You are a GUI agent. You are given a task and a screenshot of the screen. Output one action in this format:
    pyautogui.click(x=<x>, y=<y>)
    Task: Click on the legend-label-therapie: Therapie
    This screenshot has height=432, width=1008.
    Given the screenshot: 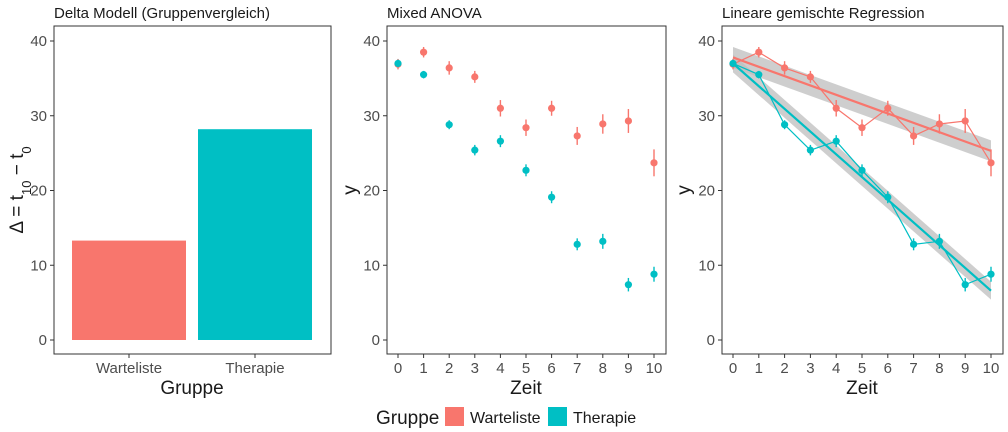 What is the action you would take?
    pyautogui.click(x=604, y=418)
    